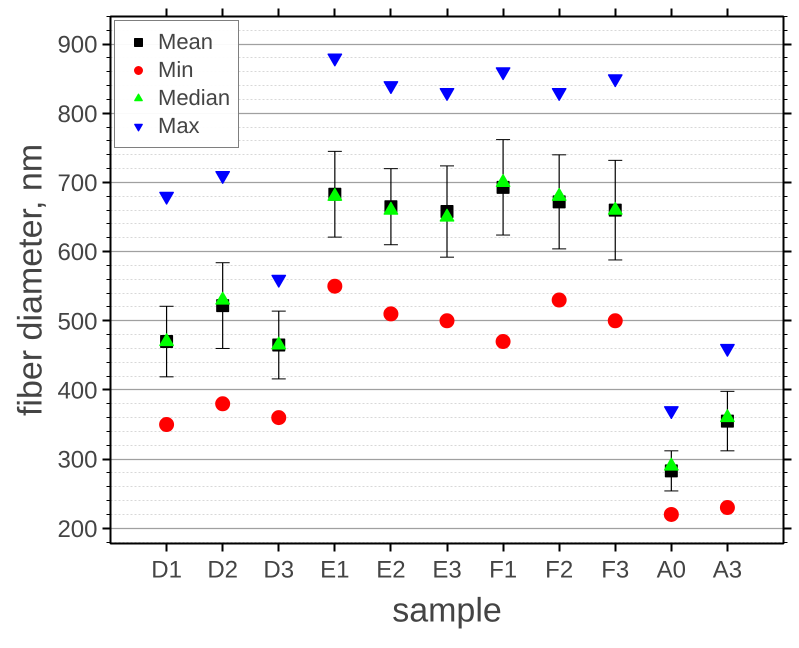 Image resolution: width=799 pixels, height=648 pixels. Describe the element at coordinates (222, 570) in the screenshot. I see `x-tick-label: D2` at that location.